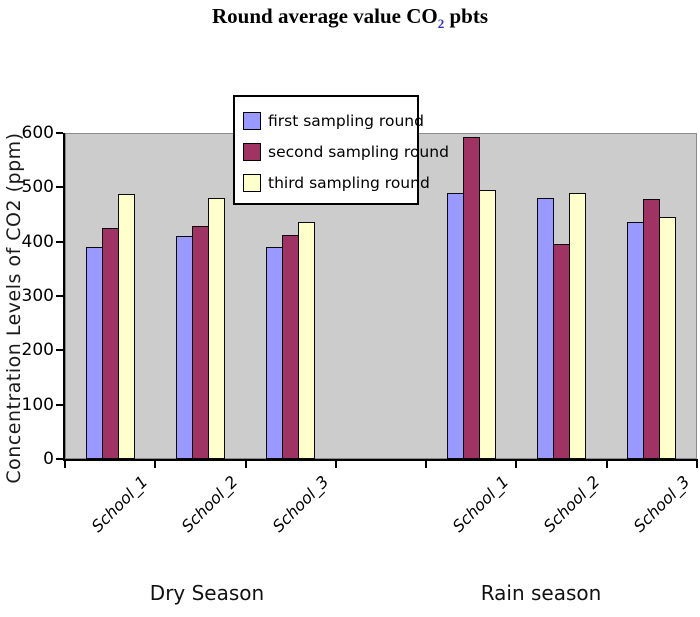 Image resolution: width=700 pixels, height=617 pixels. I want to click on bar-series2-cat3, so click(291, 346).